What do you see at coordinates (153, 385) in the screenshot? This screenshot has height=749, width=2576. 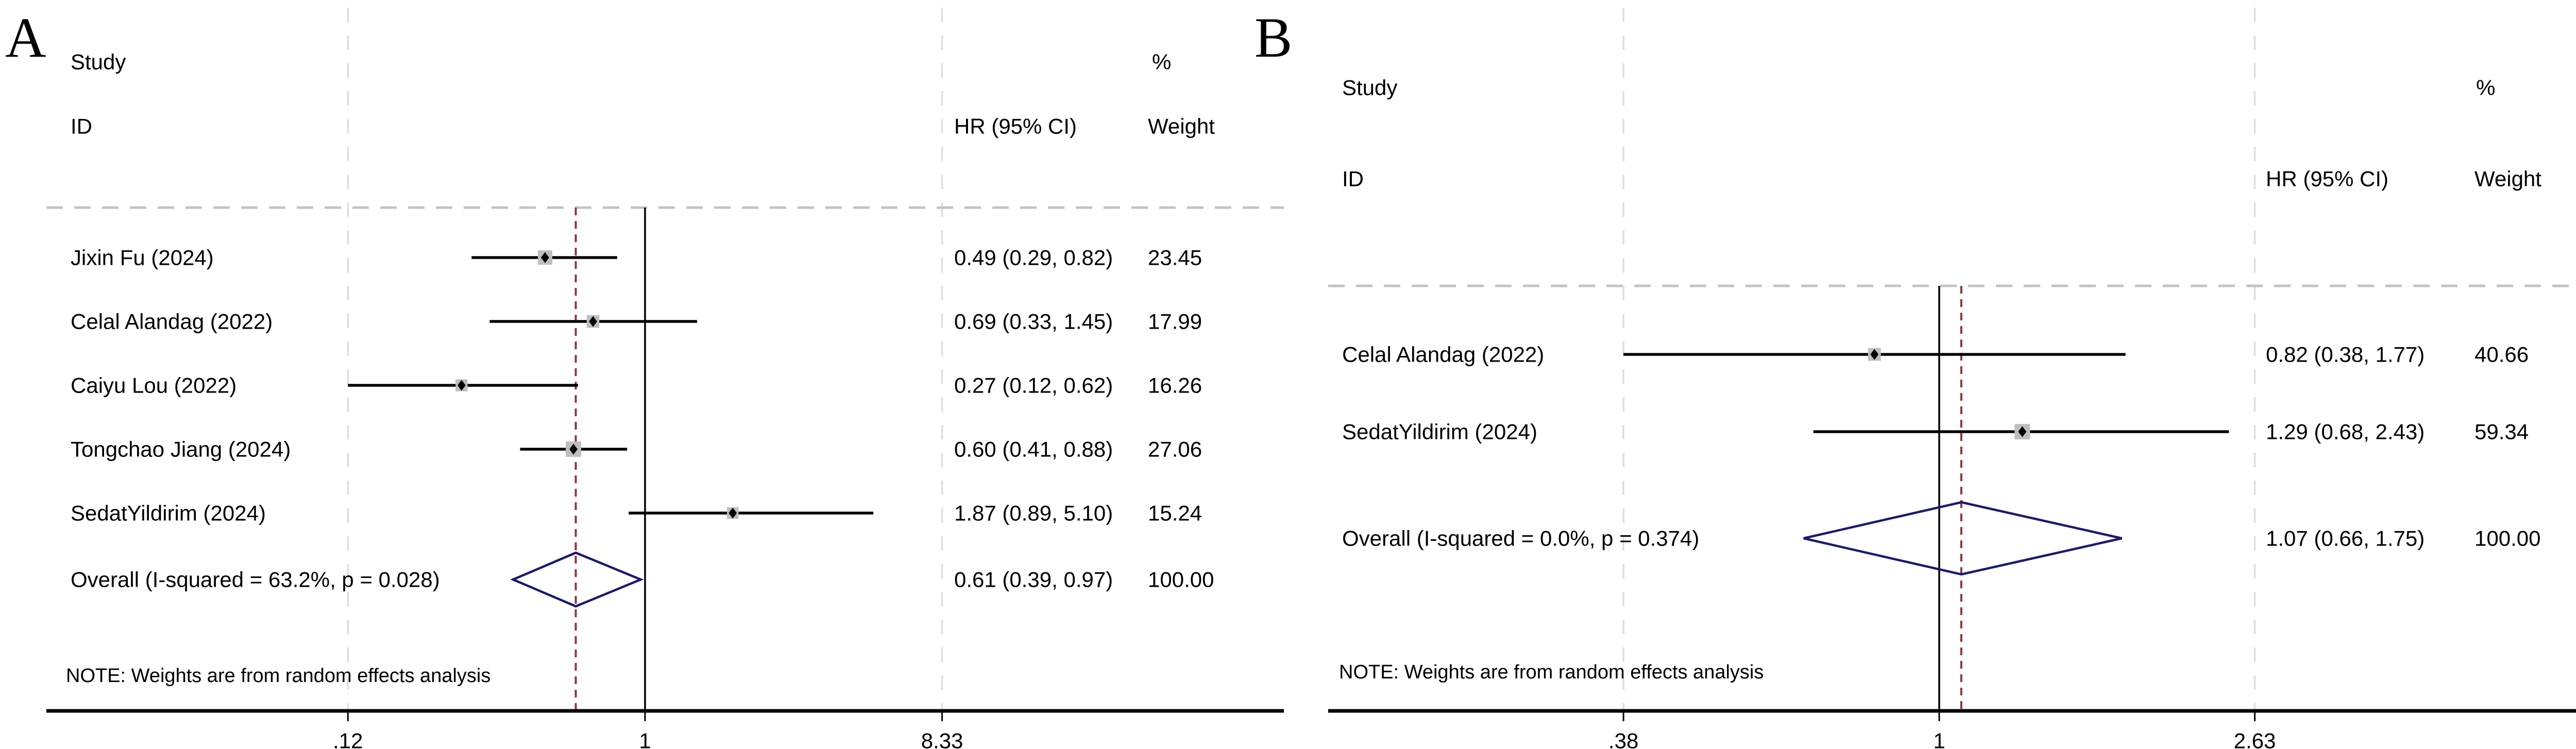 I see `study-label: Caiyu Lou (2022)` at bounding box center [153, 385].